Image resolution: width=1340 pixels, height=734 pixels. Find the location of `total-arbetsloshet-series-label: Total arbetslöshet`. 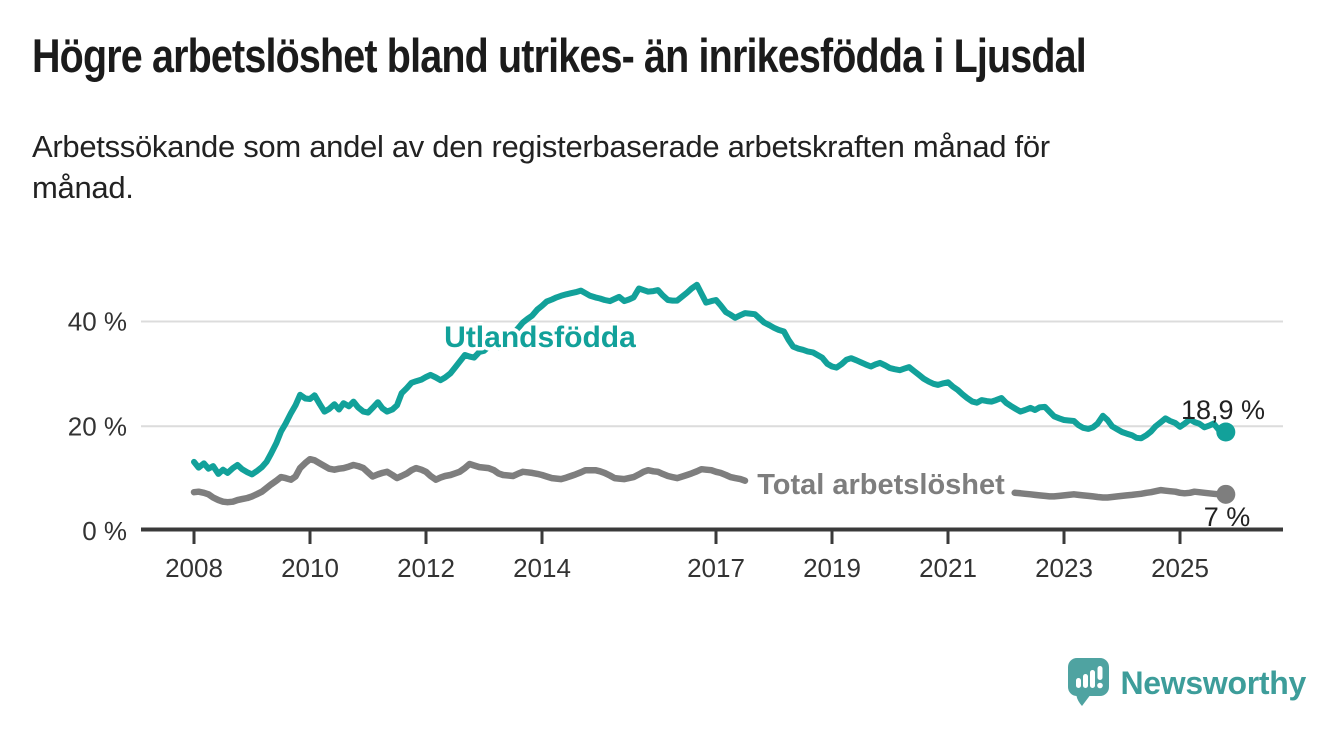

total-arbetsloshet-series-label: Total arbetslöshet is located at coordinates (881, 485).